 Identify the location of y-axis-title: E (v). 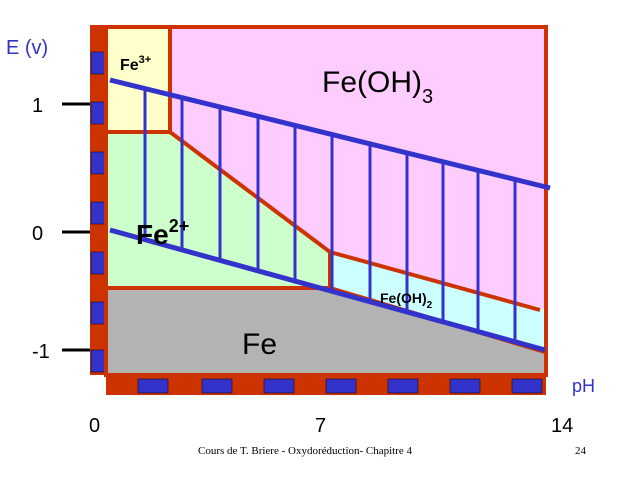
(27, 48).